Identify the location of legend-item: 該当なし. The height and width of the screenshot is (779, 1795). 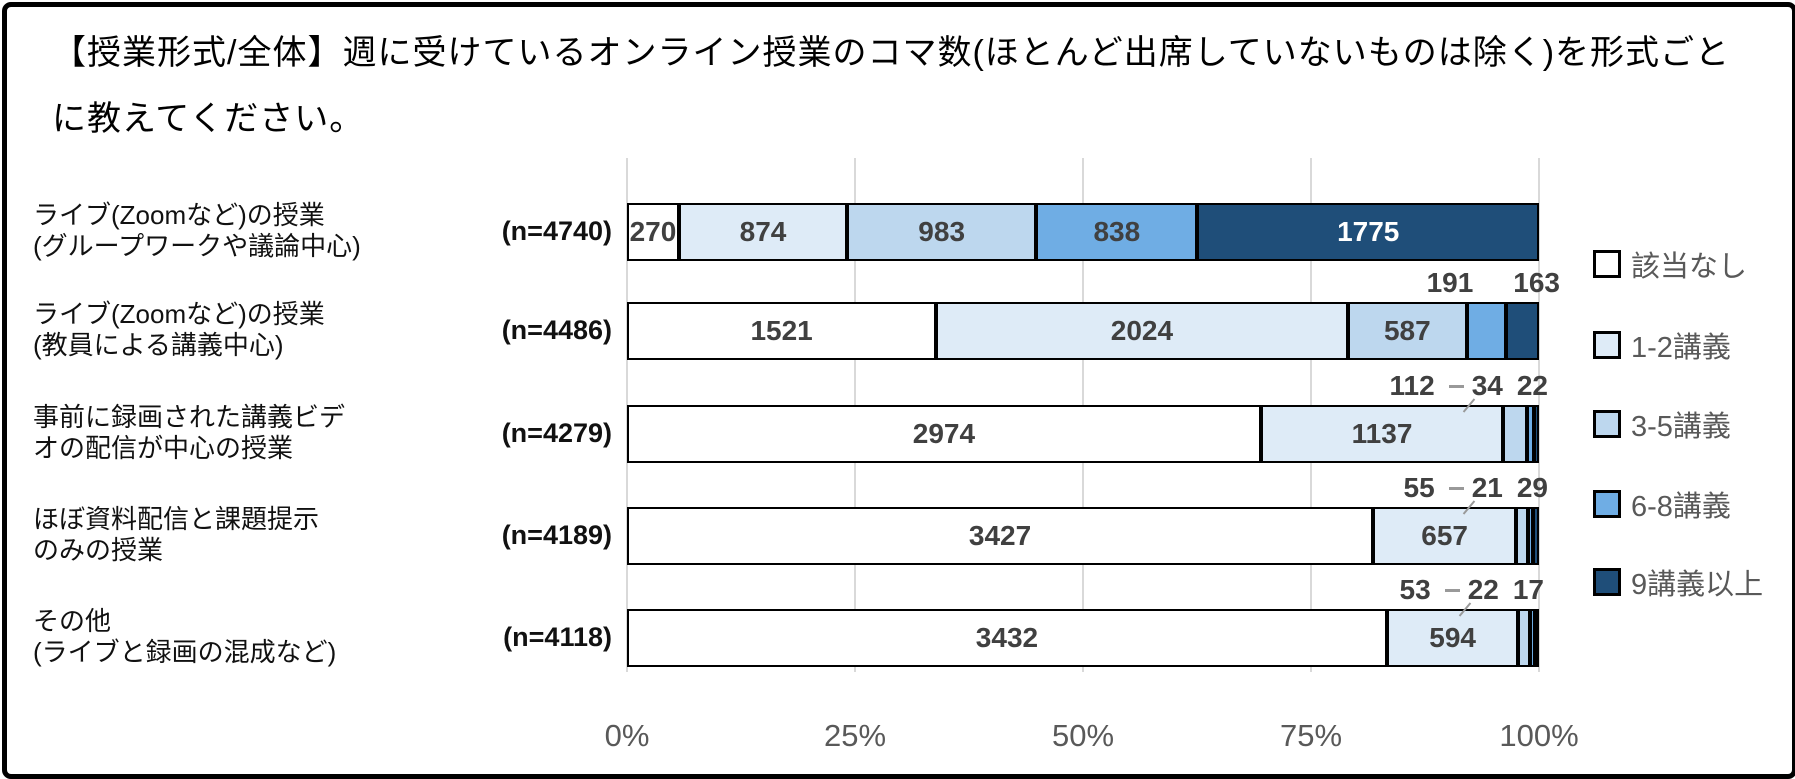
(1670, 264).